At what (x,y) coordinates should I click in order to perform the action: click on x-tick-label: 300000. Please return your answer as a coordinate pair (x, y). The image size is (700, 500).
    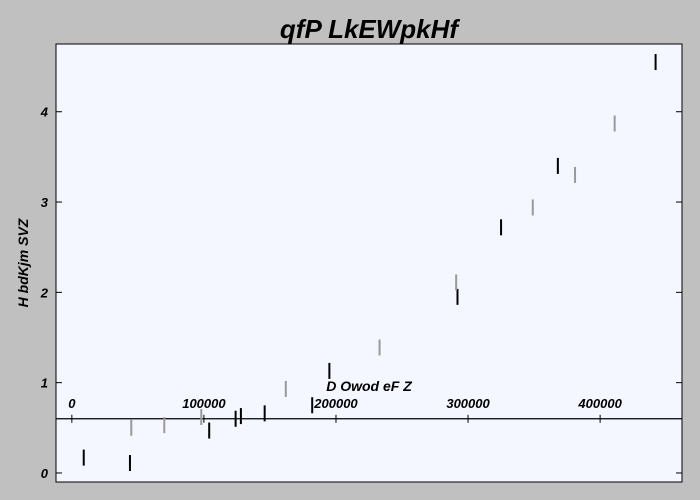
    Looking at the image, I should click on (468, 403).